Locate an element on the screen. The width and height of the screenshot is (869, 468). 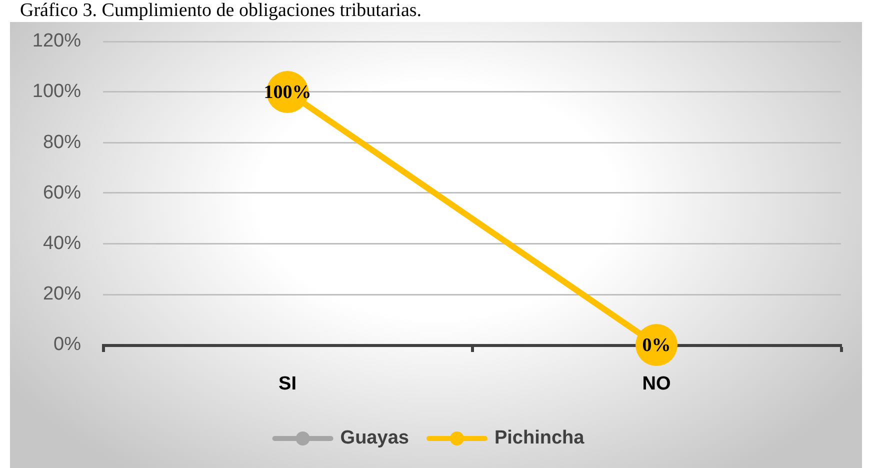
legend-label: Guayas is located at coordinates (374, 438).